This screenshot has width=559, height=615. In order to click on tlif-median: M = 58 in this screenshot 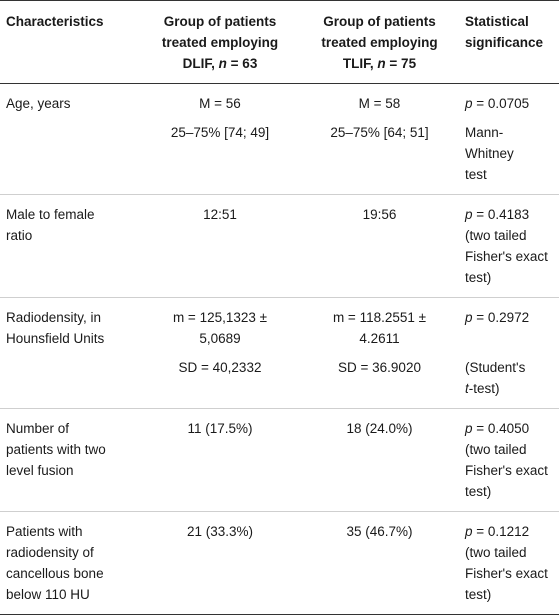, I will do `click(379, 103)`.